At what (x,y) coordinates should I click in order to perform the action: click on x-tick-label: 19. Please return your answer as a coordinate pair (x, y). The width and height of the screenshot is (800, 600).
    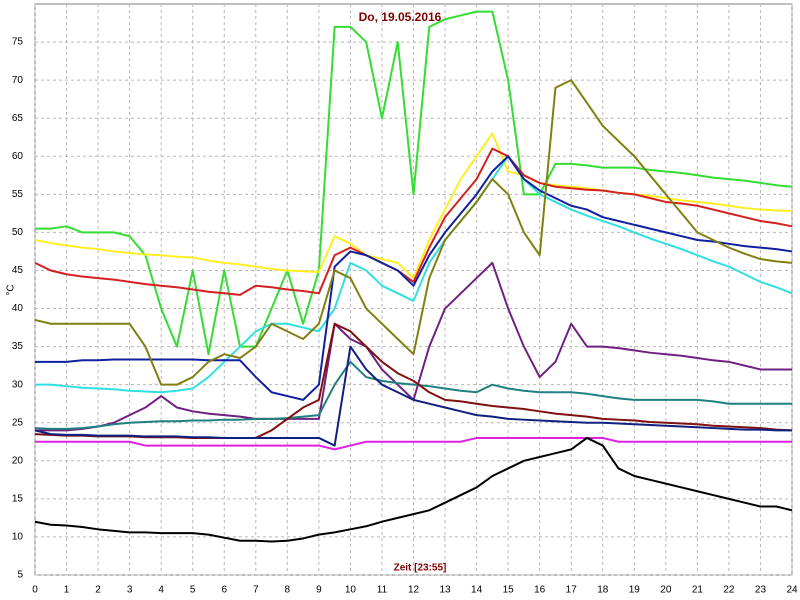
    Looking at the image, I should click on (635, 590).